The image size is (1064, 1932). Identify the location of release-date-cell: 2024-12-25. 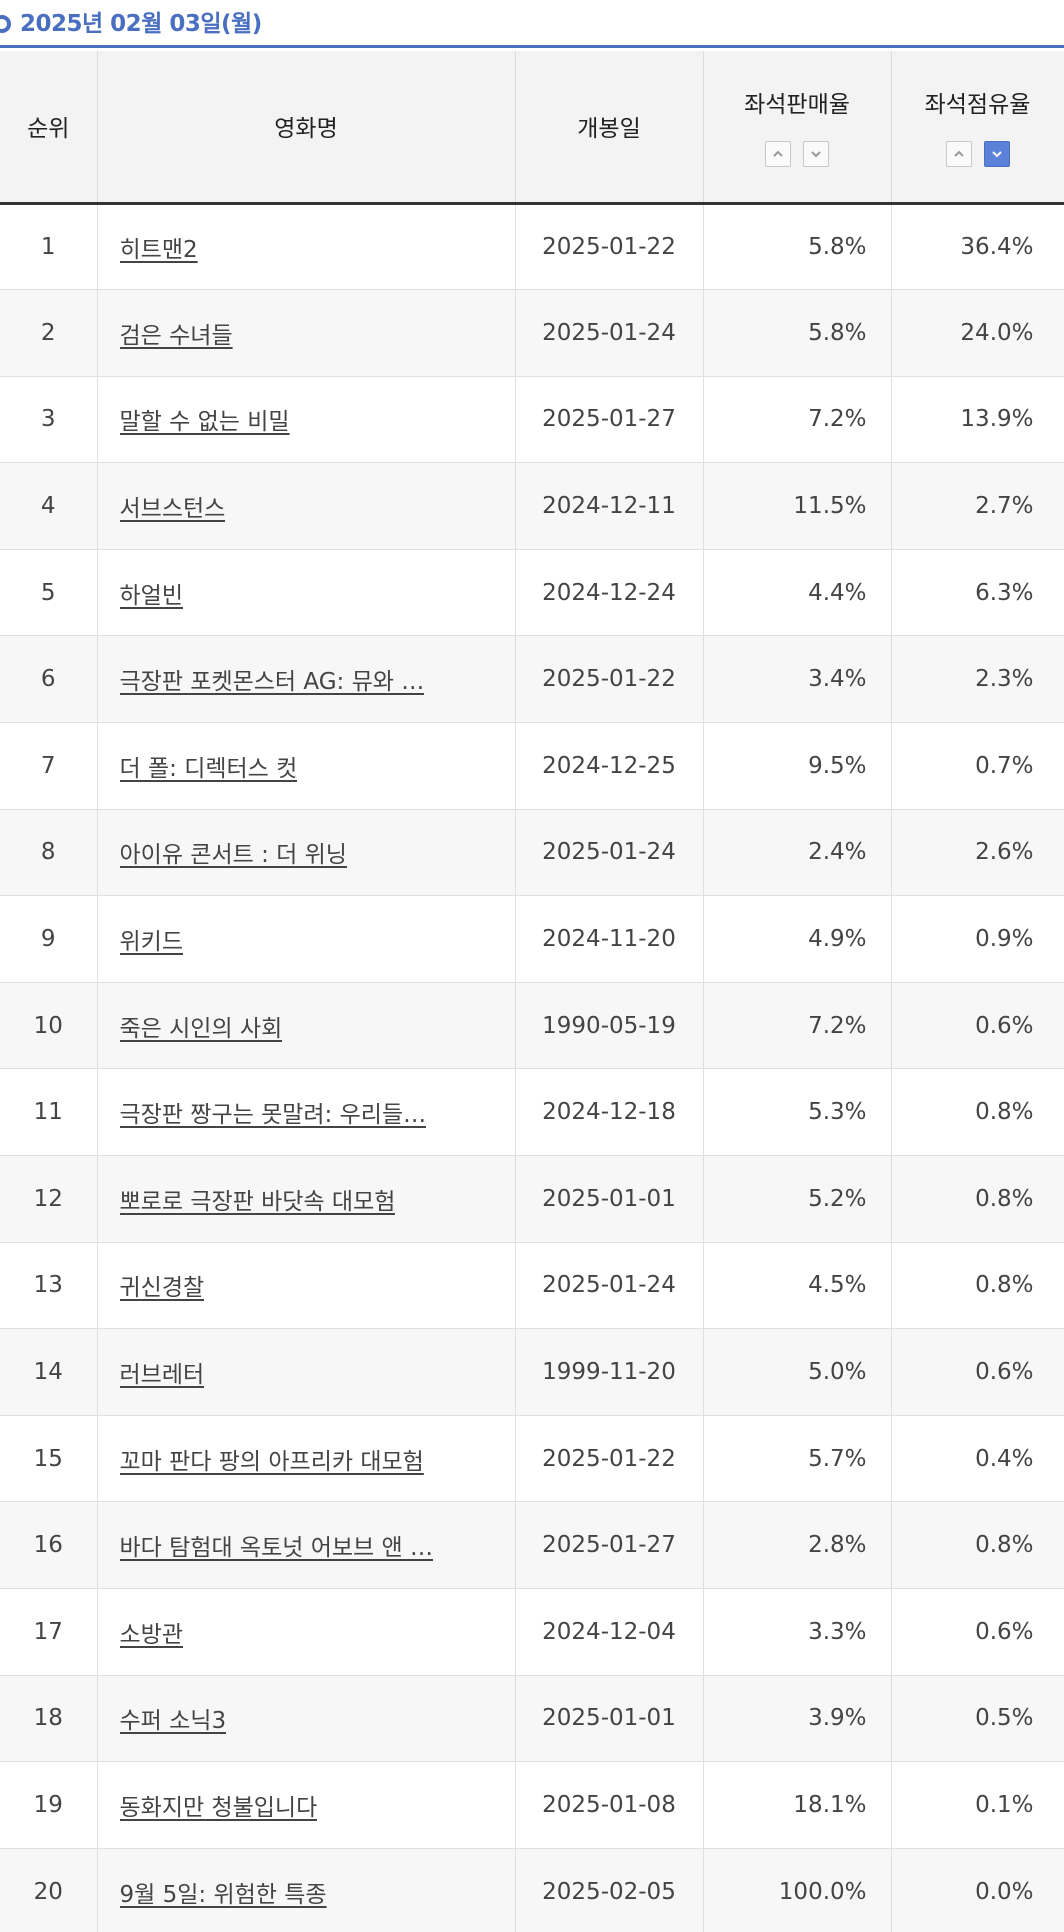
(609, 766).